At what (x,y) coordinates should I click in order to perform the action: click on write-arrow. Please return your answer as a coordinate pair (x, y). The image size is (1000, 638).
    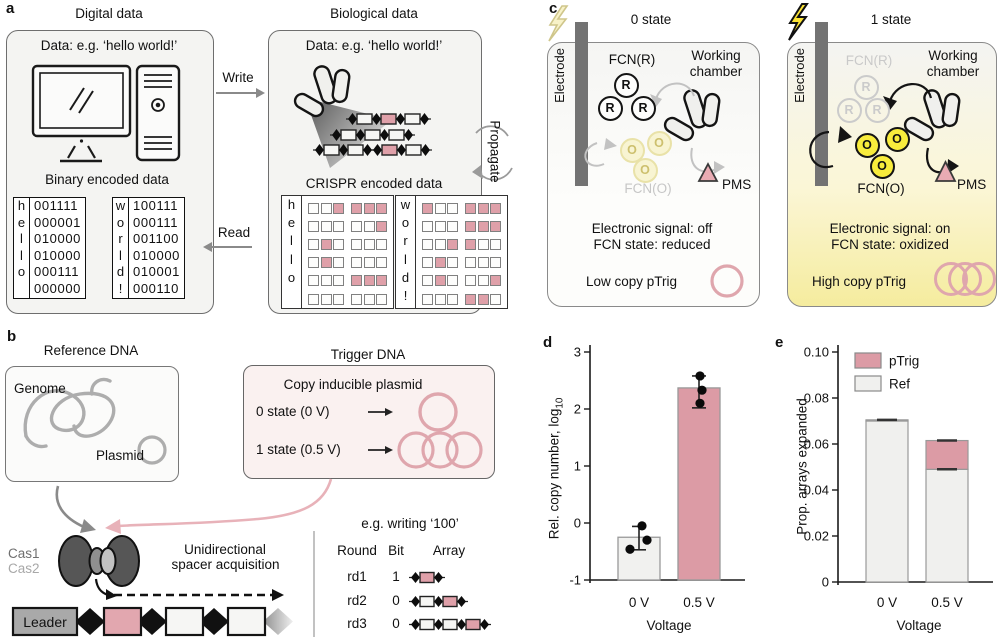
    Looking at the image, I should click on (240, 93).